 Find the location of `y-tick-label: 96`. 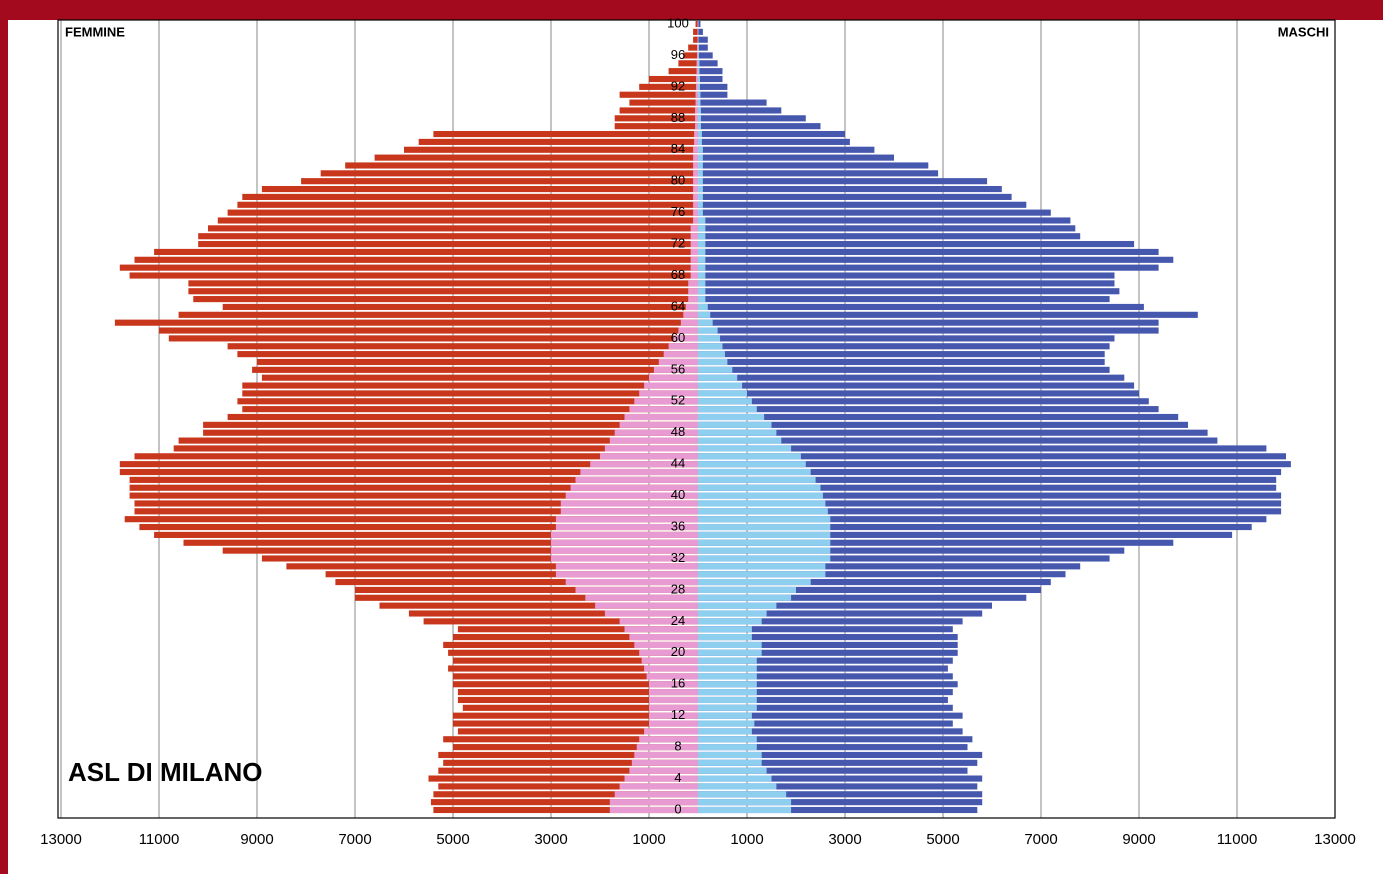

y-tick-label: 96 is located at coordinates (678, 54).